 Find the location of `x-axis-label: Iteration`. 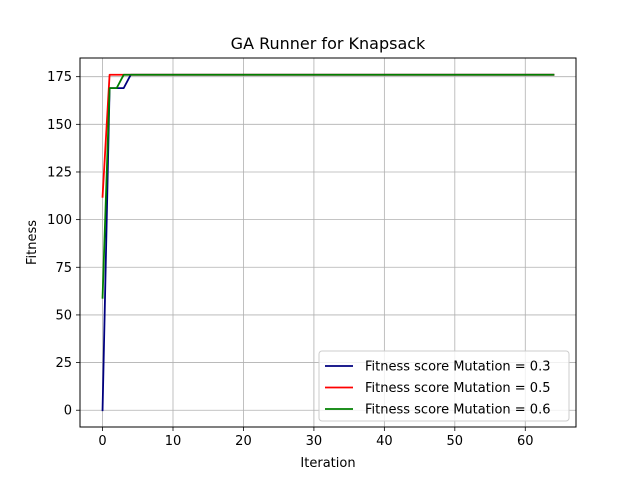

x-axis-label: Iteration is located at coordinates (327, 463).